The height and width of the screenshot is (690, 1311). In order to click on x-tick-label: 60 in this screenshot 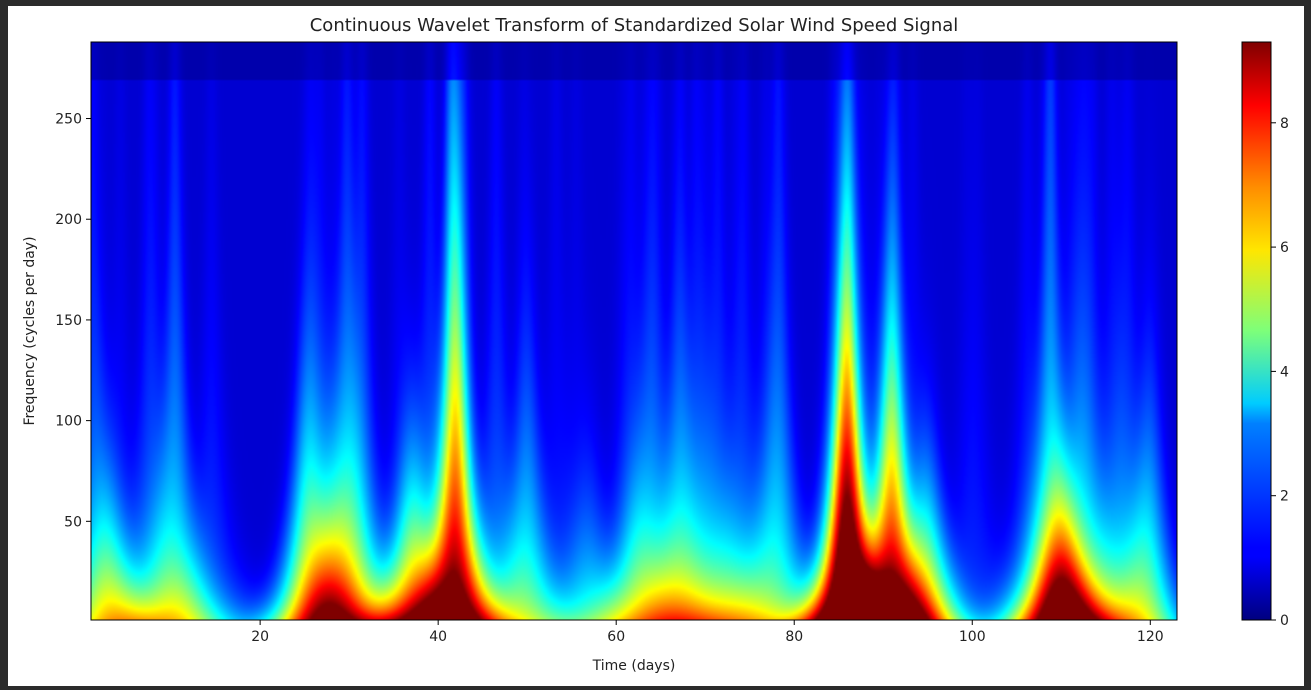, I will do `click(616, 637)`.